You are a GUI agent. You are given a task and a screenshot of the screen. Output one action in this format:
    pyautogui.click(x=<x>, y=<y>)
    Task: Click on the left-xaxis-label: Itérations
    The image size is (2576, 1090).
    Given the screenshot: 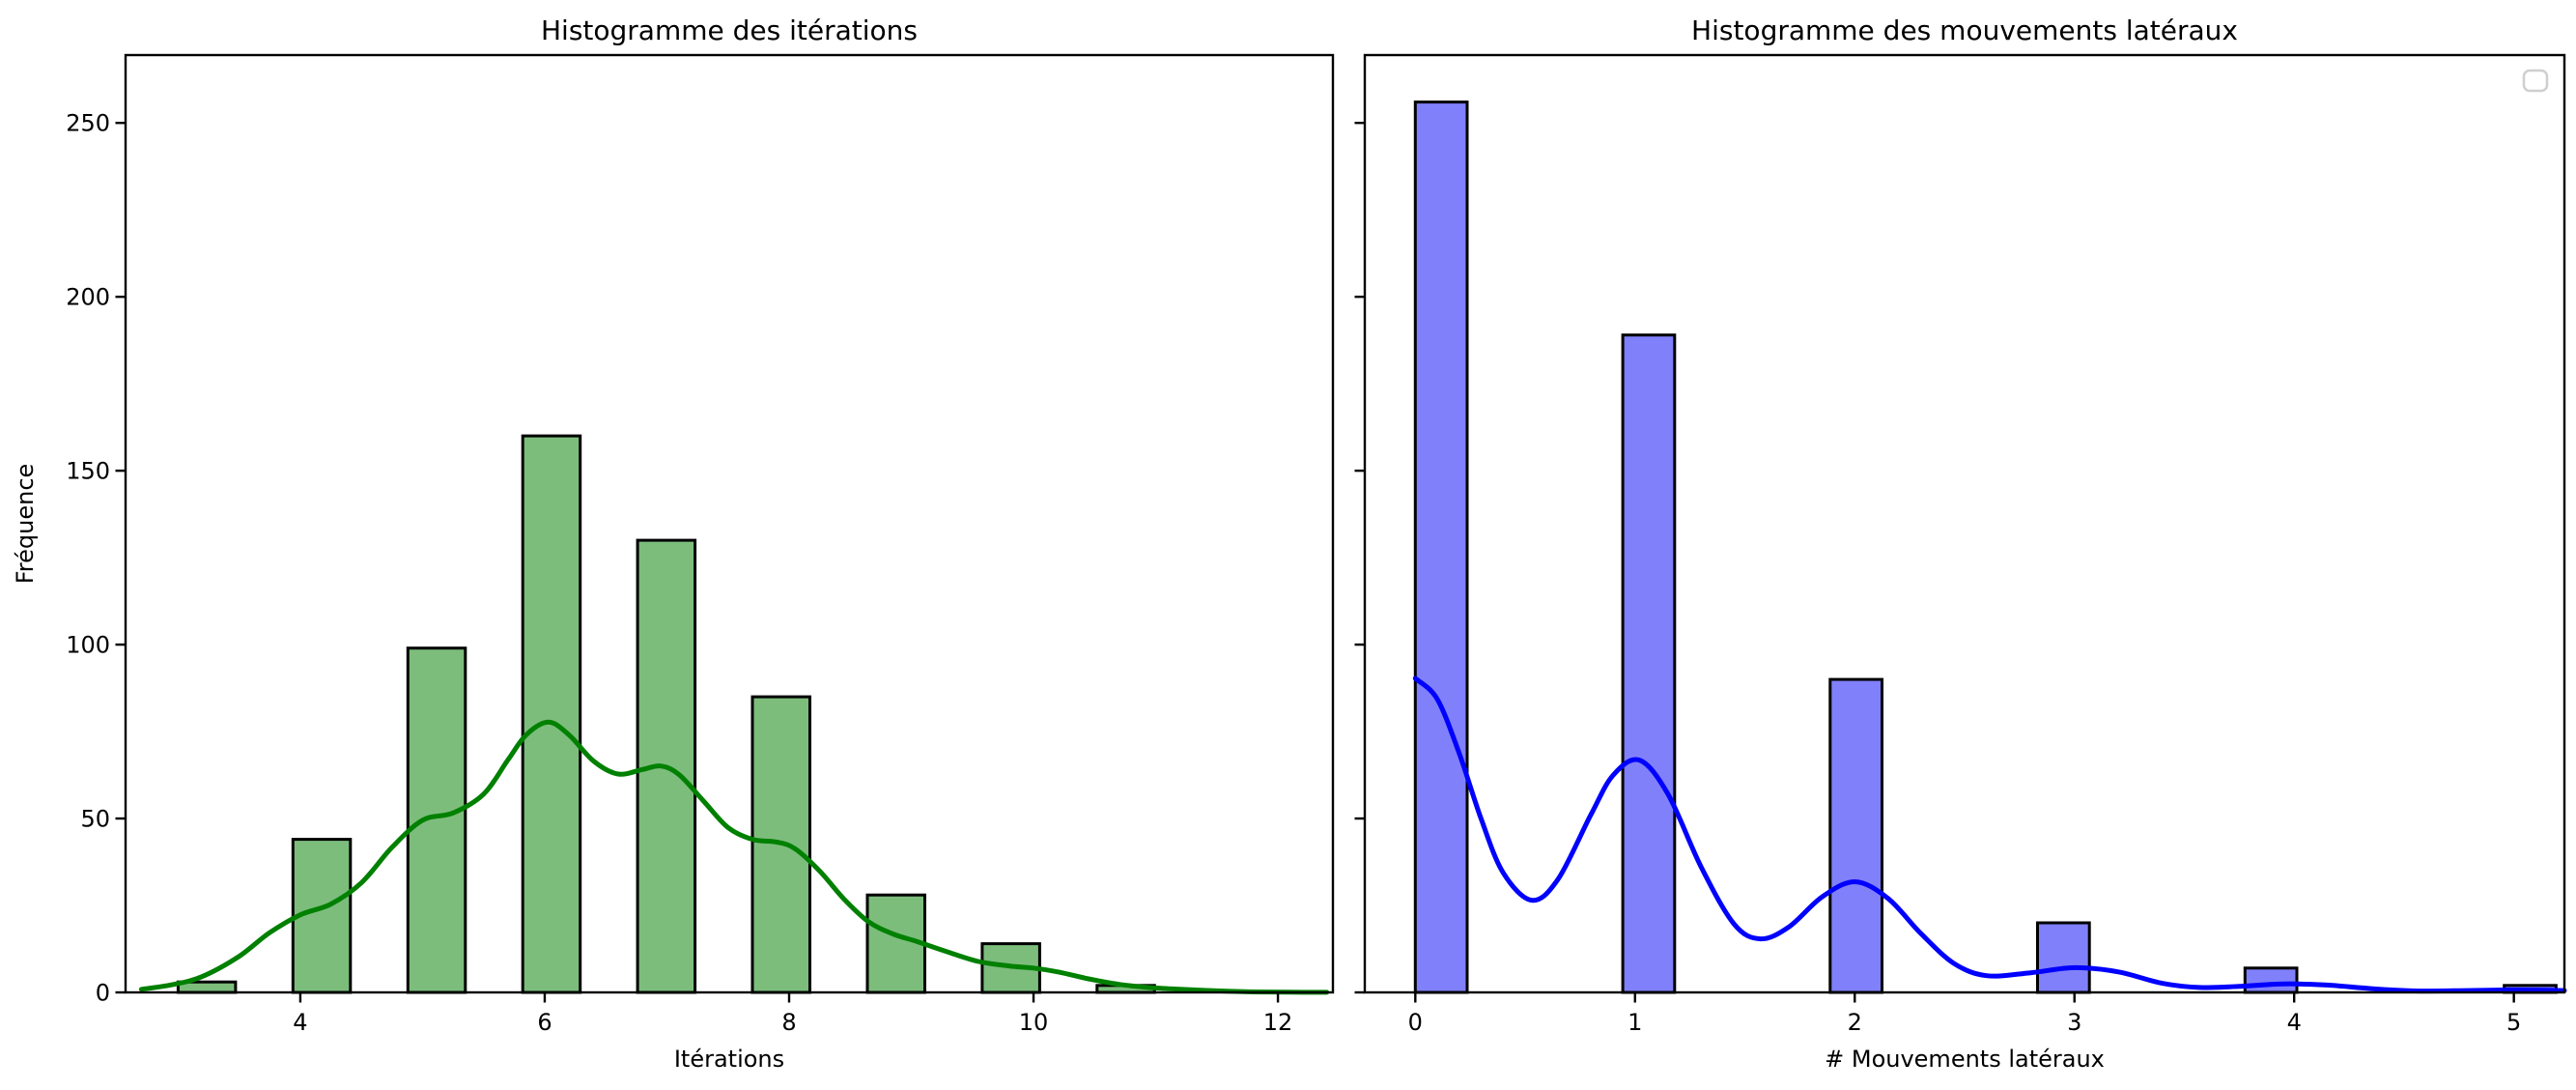 What is the action you would take?
    pyautogui.click(x=729, y=1059)
    